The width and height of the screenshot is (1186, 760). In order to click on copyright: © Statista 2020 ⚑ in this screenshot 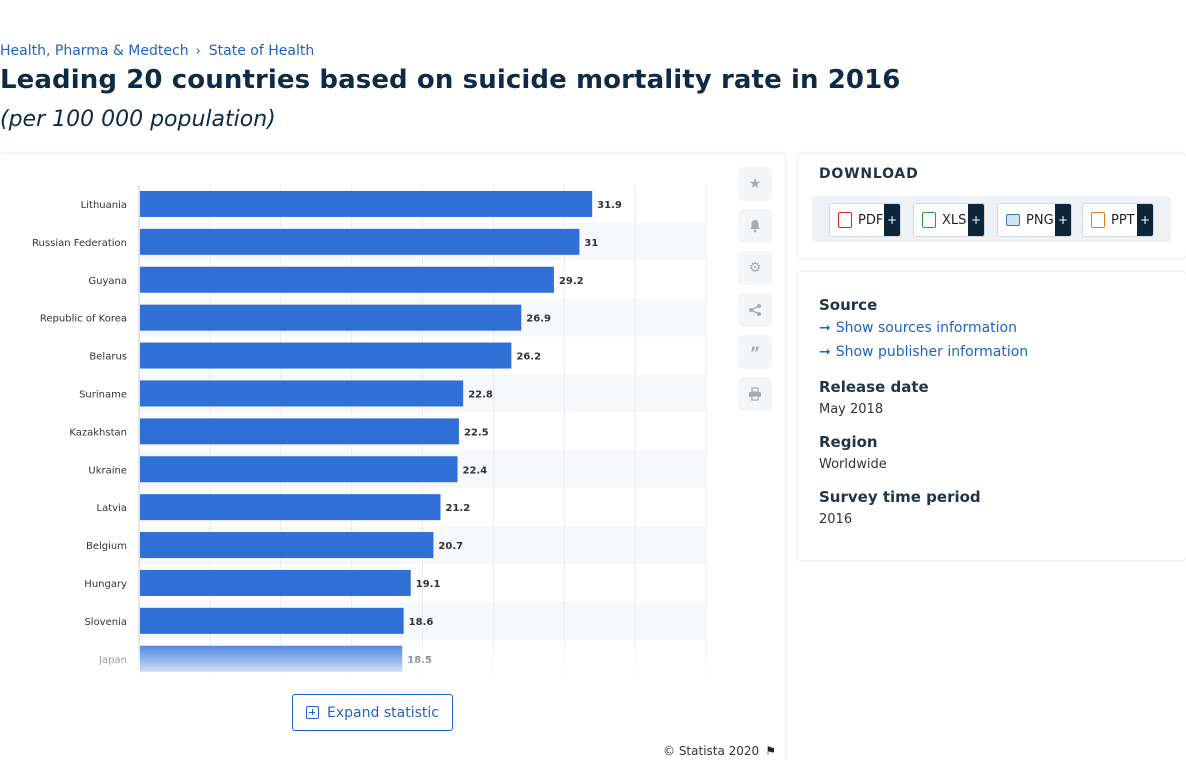, I will do `click(719, 751)`.